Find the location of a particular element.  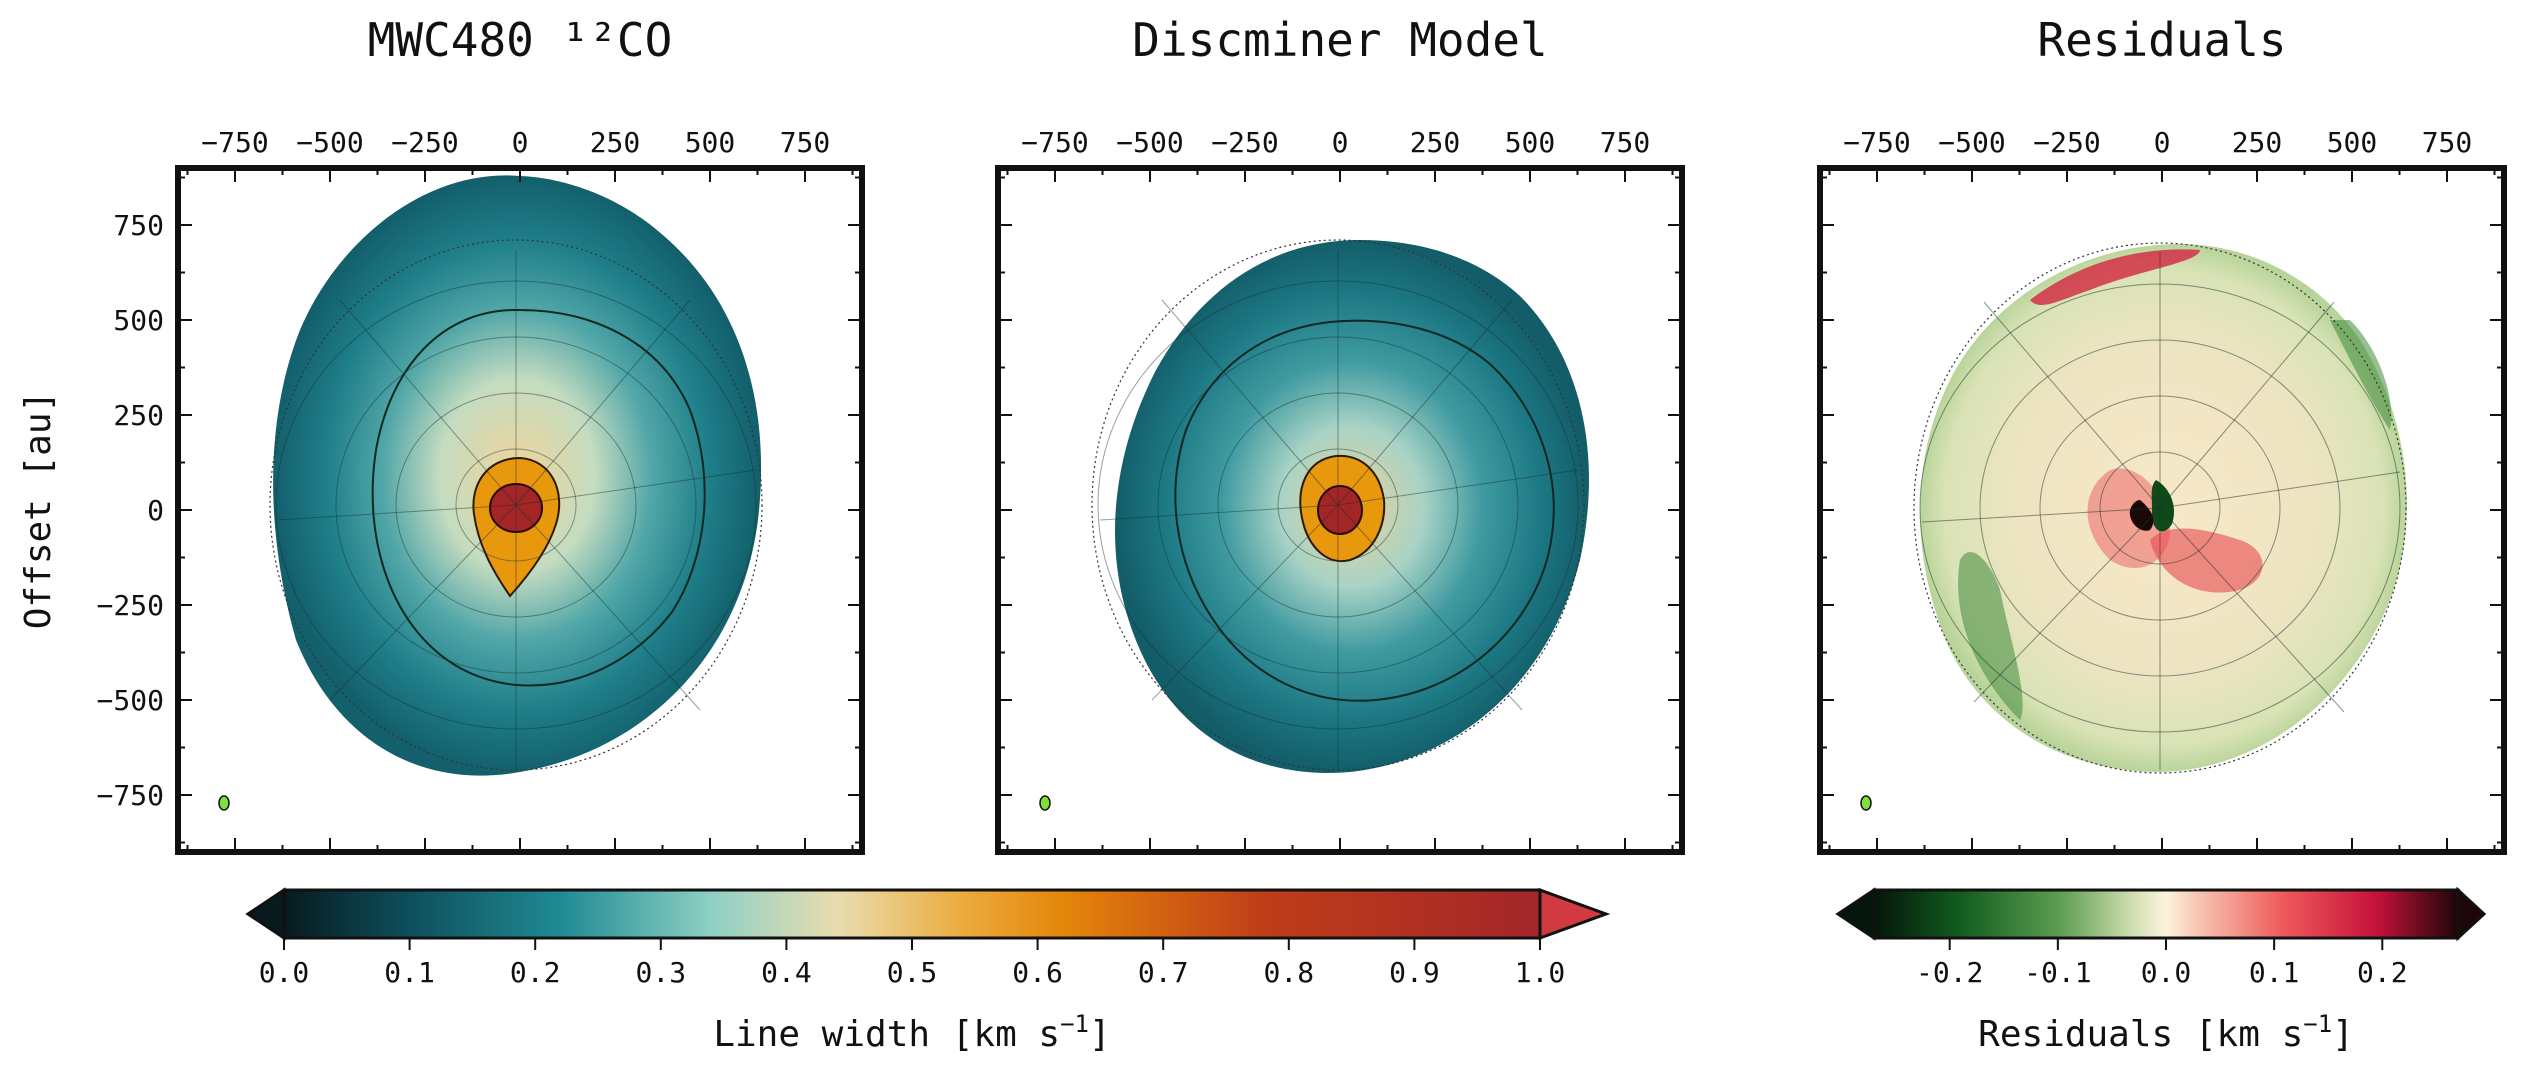

y-tick-label: −750 is located at coordinates (130, 795).